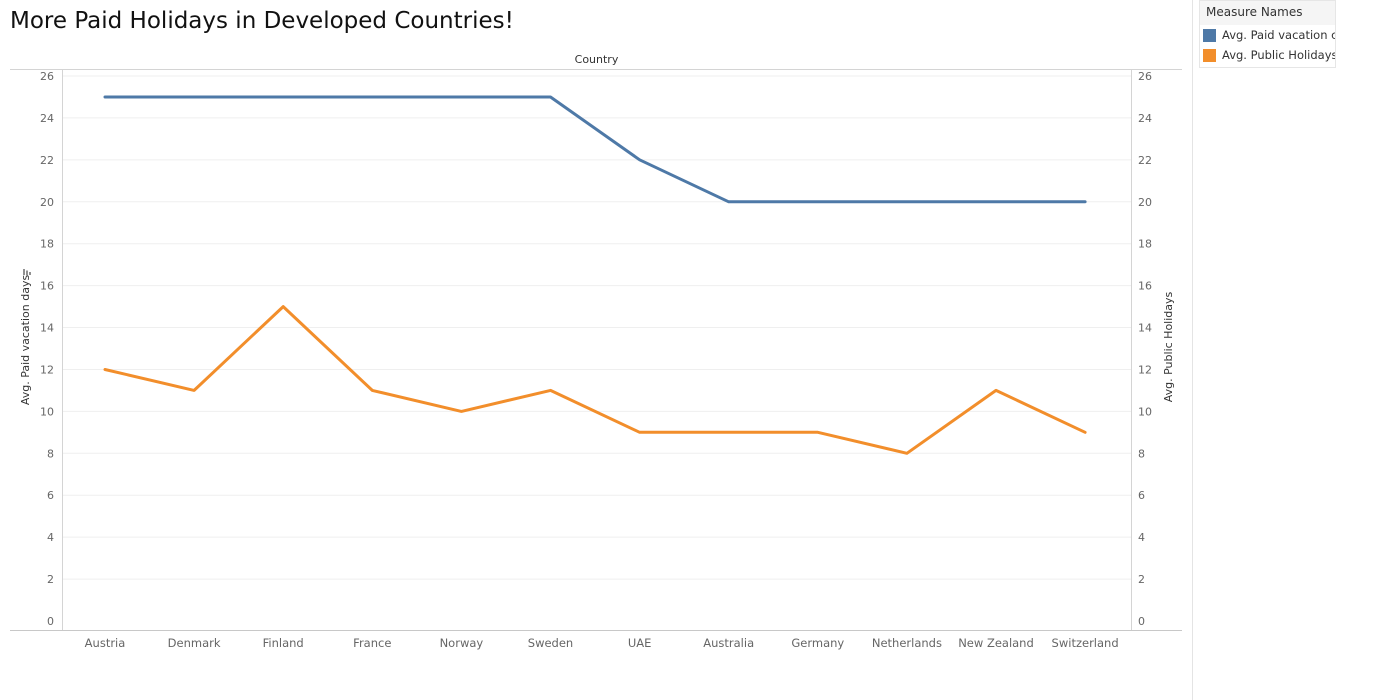  What do you see at coordinates (47, 286) in the screenshot?
I see `y-tick-label-left: 16` at bounding box center [47, 286].